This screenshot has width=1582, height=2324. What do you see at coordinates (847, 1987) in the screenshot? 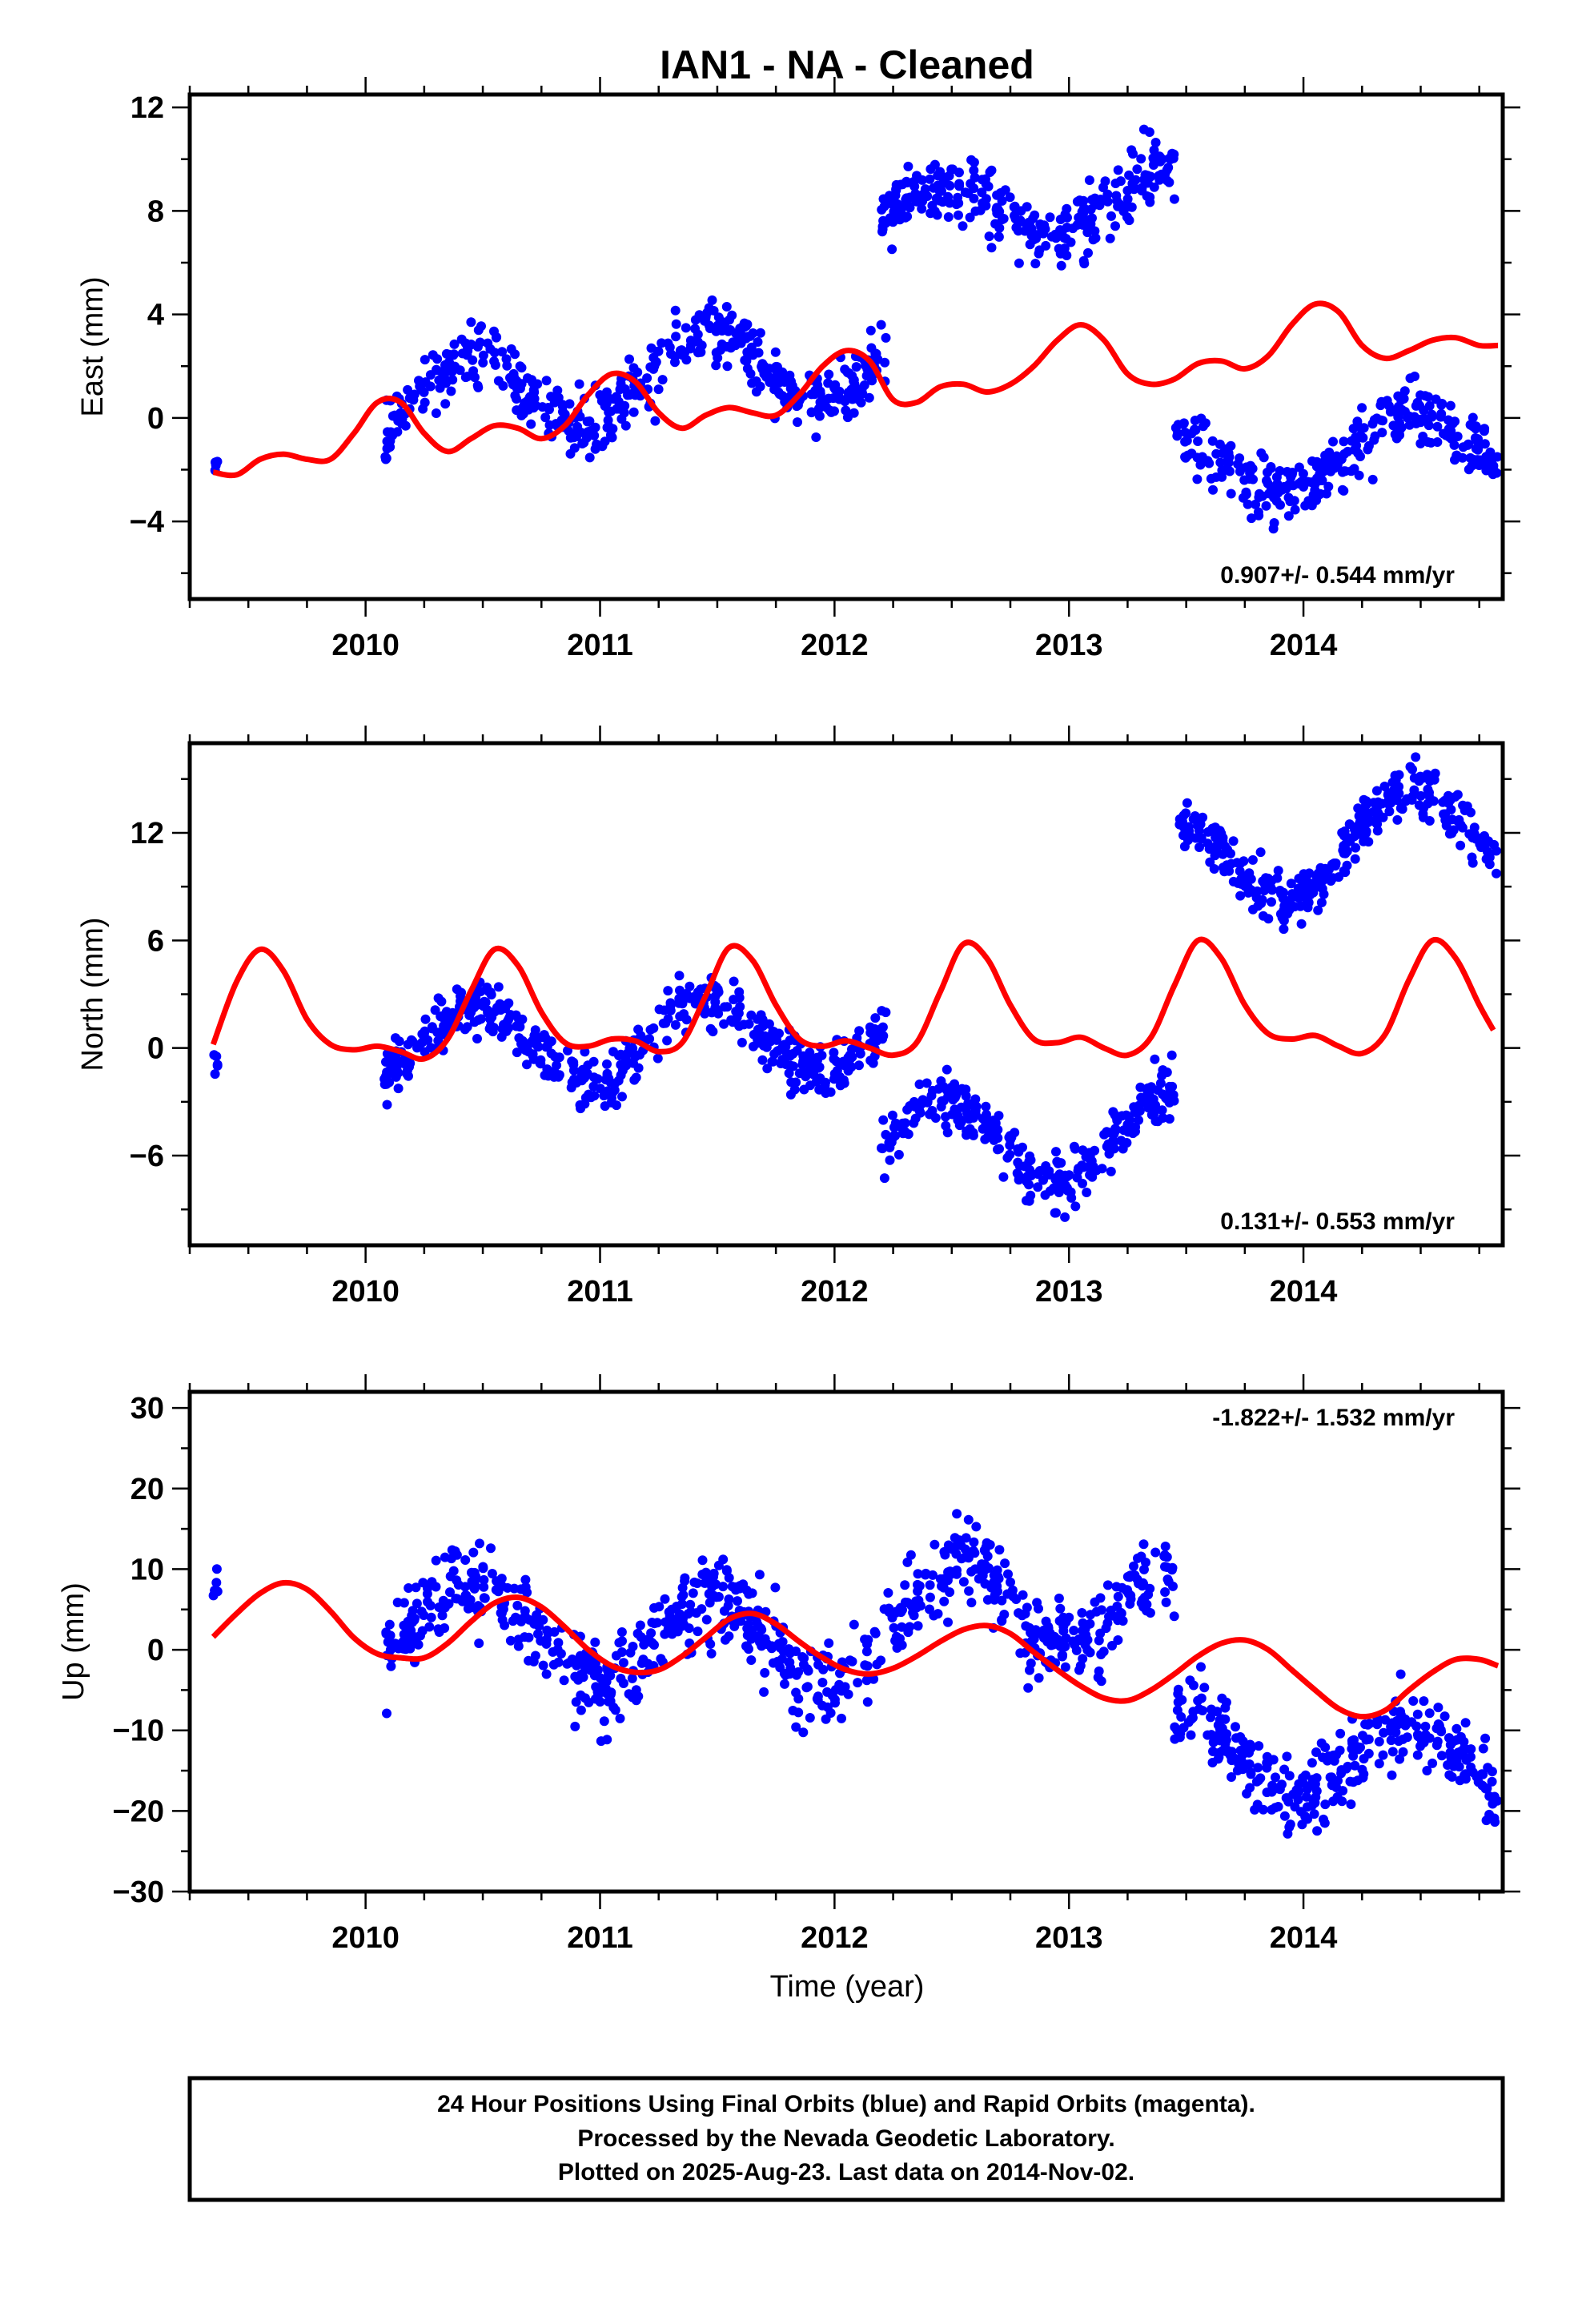
I see `x-axis-label: Time (year)` at bounding box center [847, 1987].